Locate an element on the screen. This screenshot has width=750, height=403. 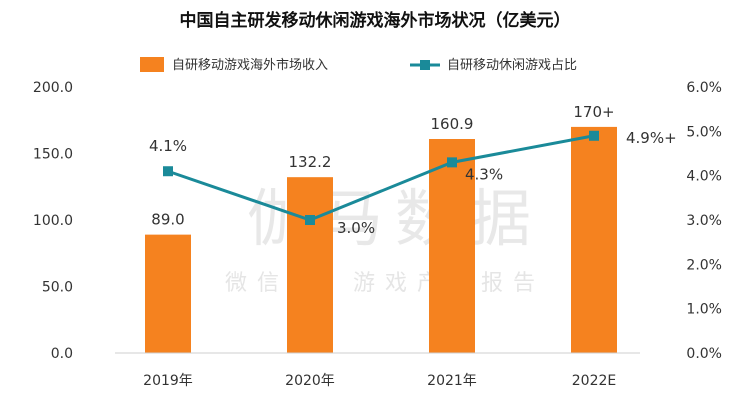
left-tick-label: 100.0 is located at coordinates (53, 221).